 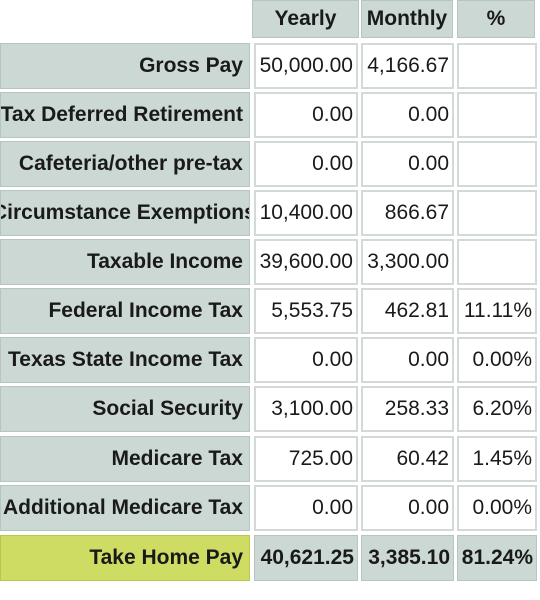 What do you see at coordinates (407, 409) in the screenshot?
I see `social-security-monthly: 258.33` at bounding box center [407, 409].